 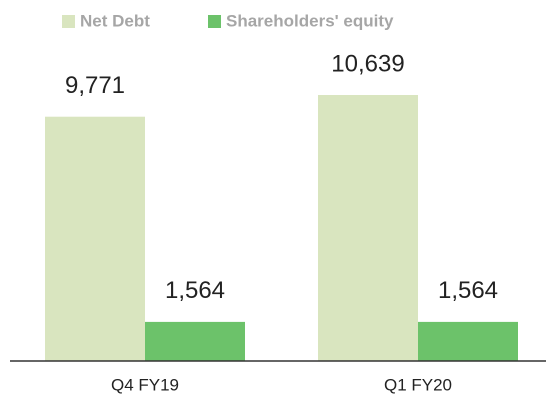 I want to click on value-label: 10,639, so click(x=367, y=63).